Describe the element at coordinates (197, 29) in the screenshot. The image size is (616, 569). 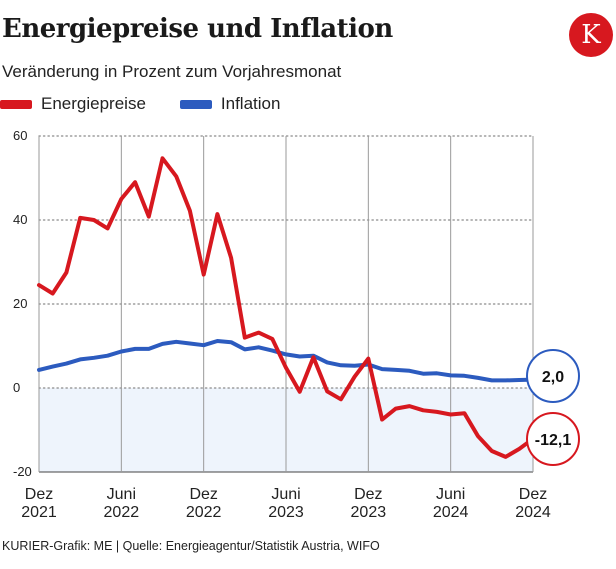
I see `chart-title: Energiepreise und Inflation` at that location.